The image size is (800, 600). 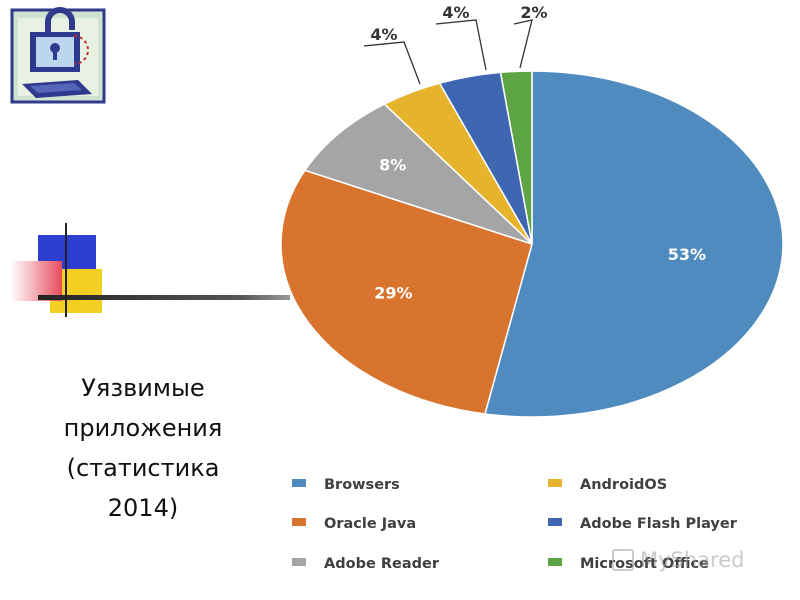 What do you see at coordinates (299, 522) in the screenshot?
I see `legend-swatch-oracle-java` at bounding box center [299, 522].